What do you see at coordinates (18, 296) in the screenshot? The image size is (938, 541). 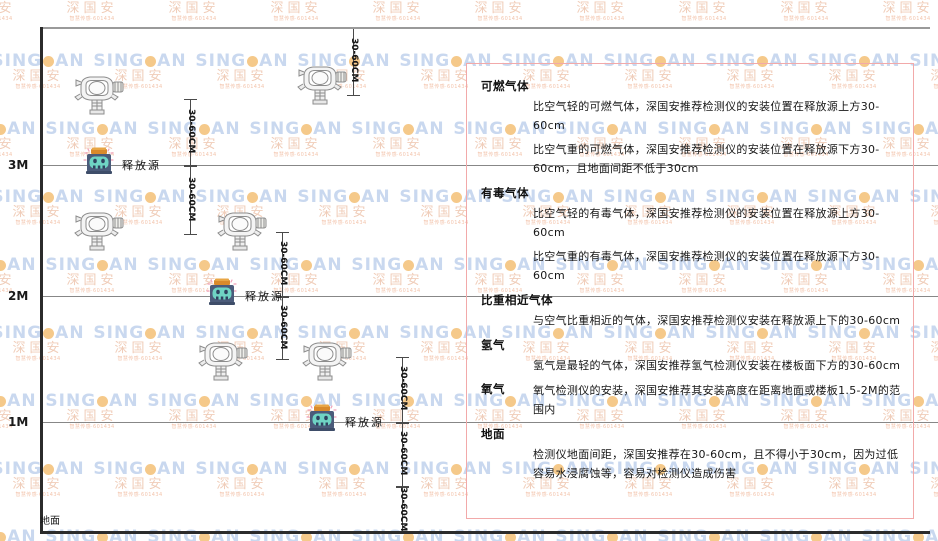 I see `level-label-2m: 2M` at bounding box center [18, 296].